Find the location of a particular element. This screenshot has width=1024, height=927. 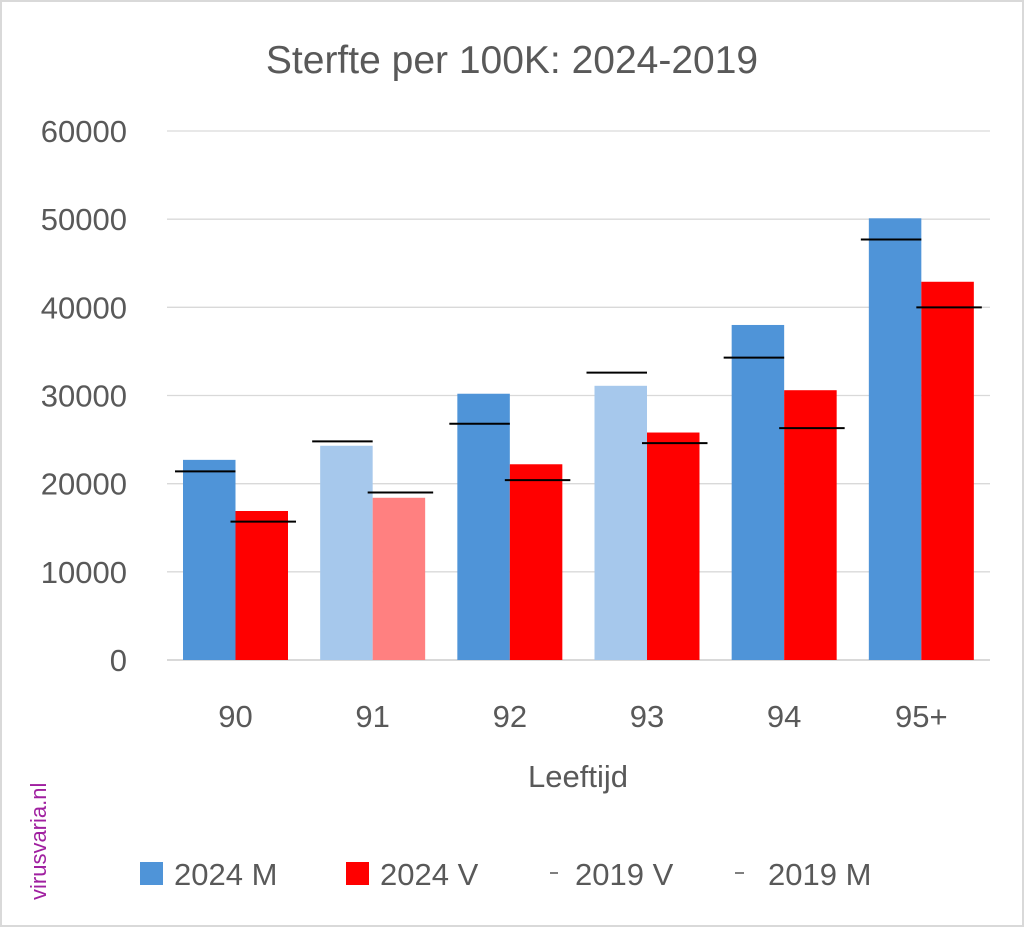

y-tick-label: 20000 is located at coordinates (84, 484).